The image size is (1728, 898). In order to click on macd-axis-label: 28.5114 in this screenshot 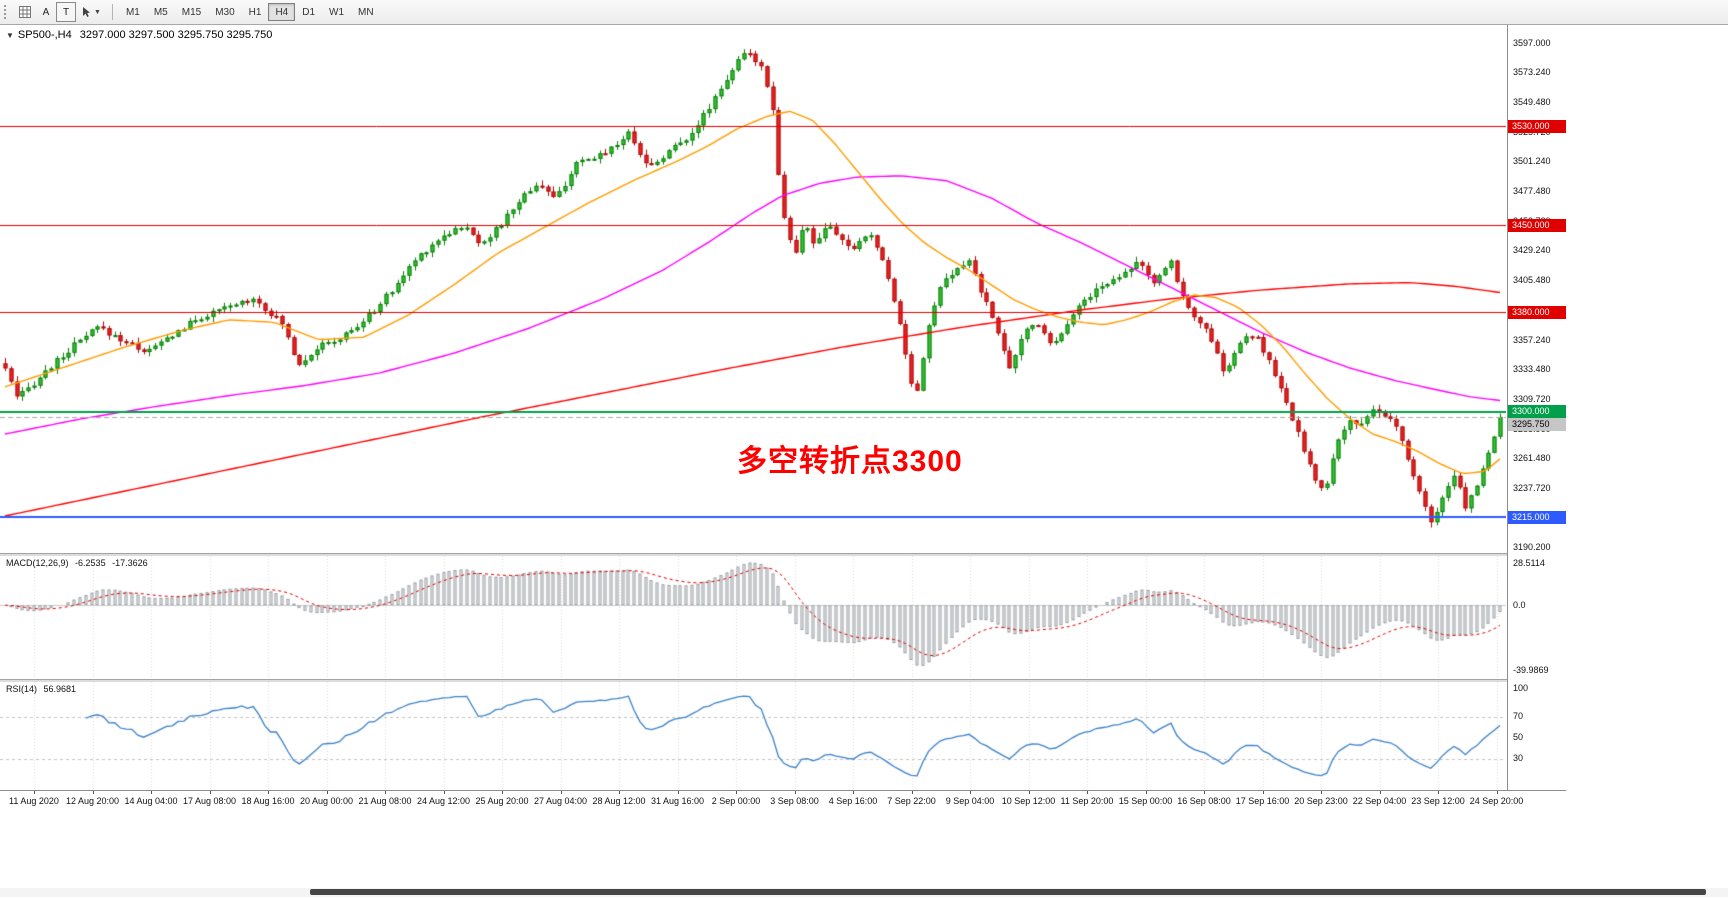, I will do `click(1529, 563)`.